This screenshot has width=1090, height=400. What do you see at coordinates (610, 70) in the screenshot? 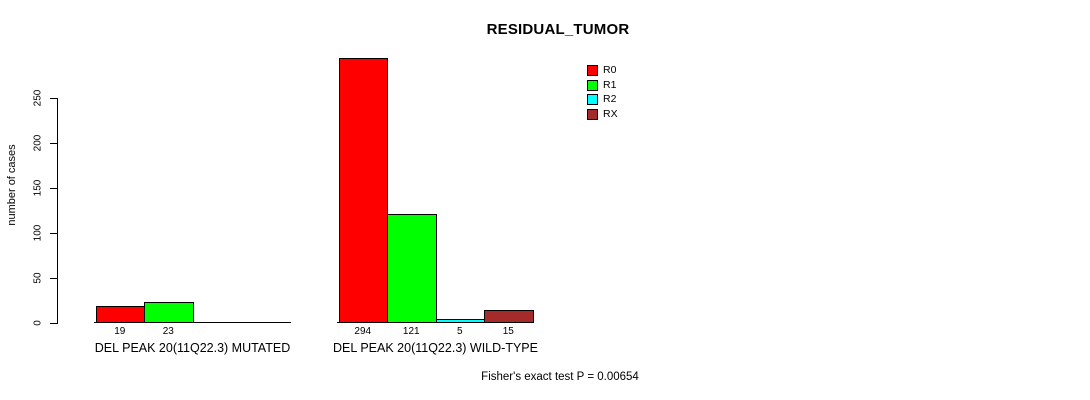
I see `legend-label: R0` at bounding box center [610, 70].